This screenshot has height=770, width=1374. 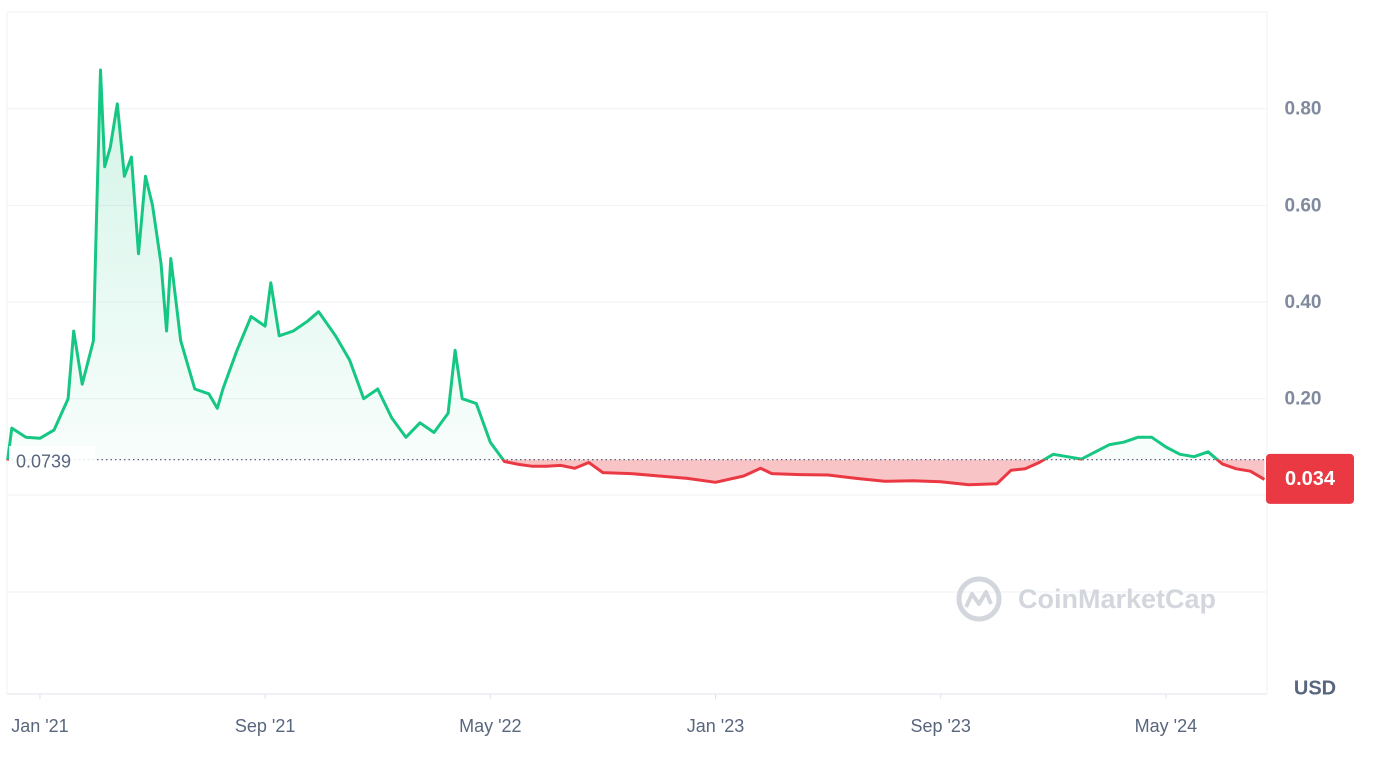 What do you see at coordinates (265, 726) in the screenshot?
I see `x-tick-label: Sep '21` at bounding box center [265, 726].